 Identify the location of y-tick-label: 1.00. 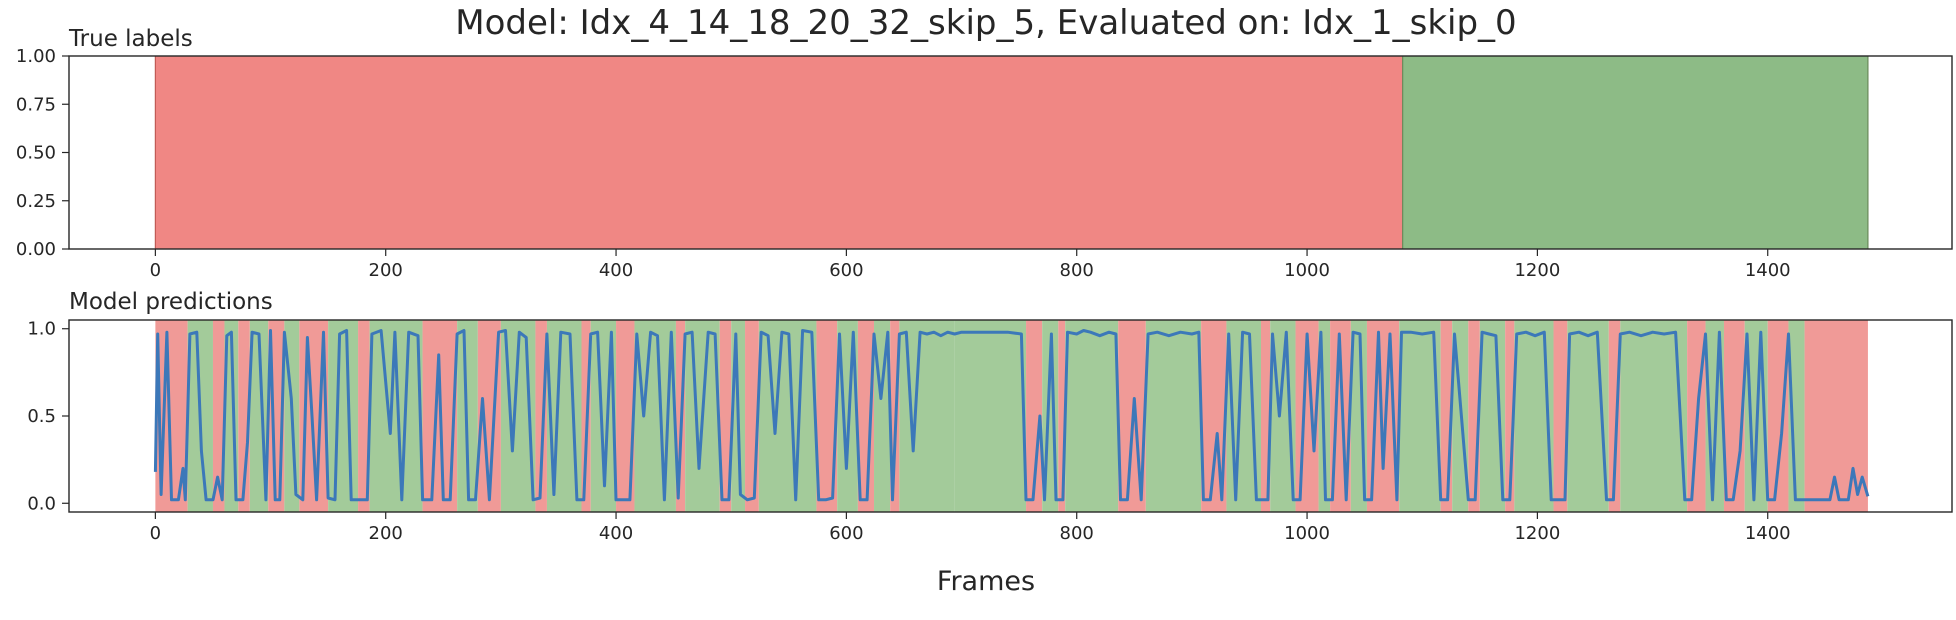
(36, 56).